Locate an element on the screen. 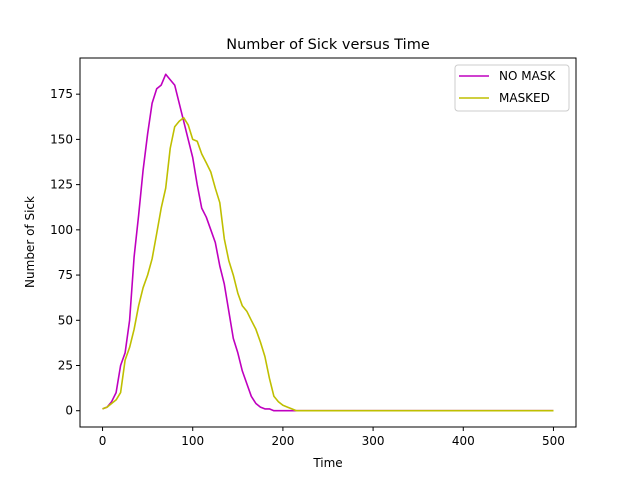  legend: NO MASK MASKED is located at coordinates (512, 88).